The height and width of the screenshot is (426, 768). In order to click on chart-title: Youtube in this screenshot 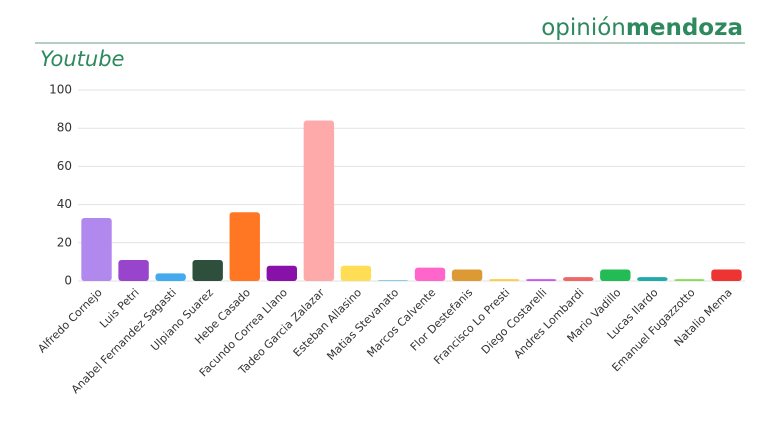, I will do `click(82, 59)`.